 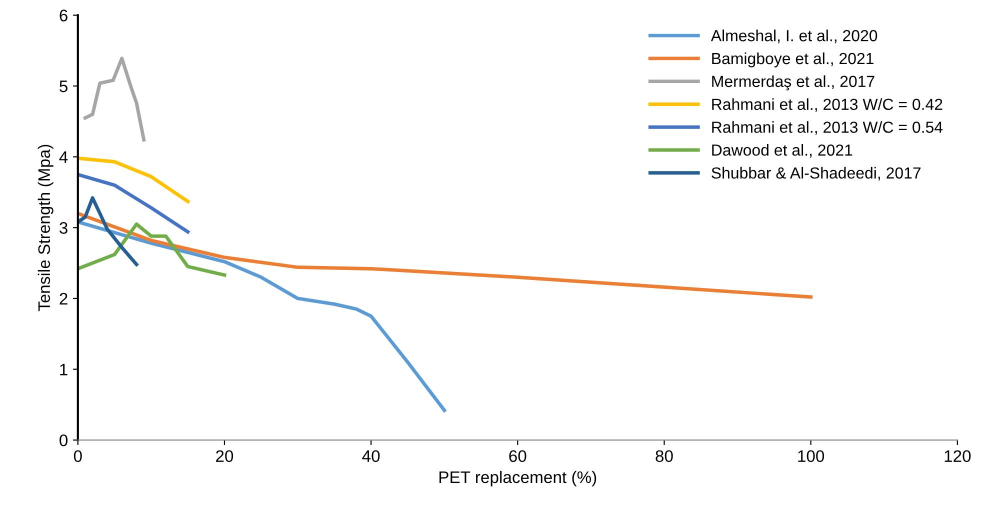 What do you see at coordinates (64, 370) in the screenshot?
I see `y-tick-label: 1` at bounding box center [64, 370].